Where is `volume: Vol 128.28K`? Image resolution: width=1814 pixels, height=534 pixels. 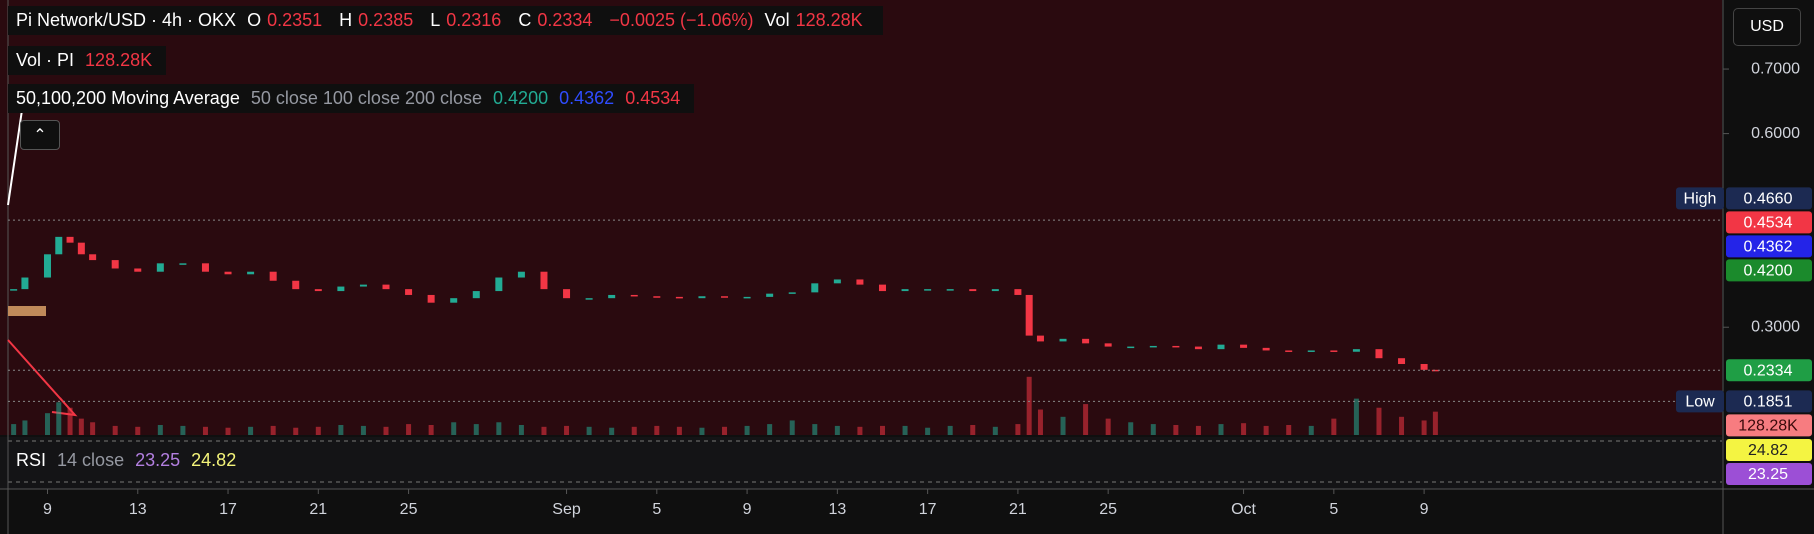 volume: Vol 128.28K is located at coordinates (817, 20).